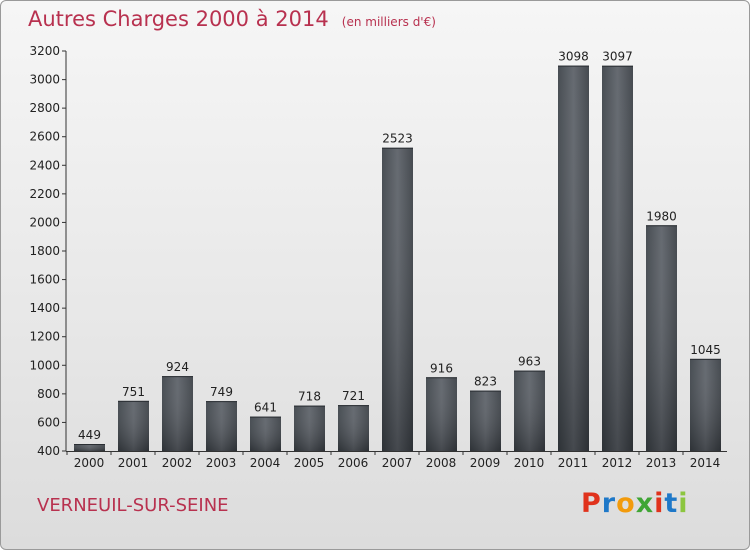 This screenshot has width=750, height=550. Describe the element at coordinates (661, 216) in the screenshot. I see `data-label: 1980` at that location.